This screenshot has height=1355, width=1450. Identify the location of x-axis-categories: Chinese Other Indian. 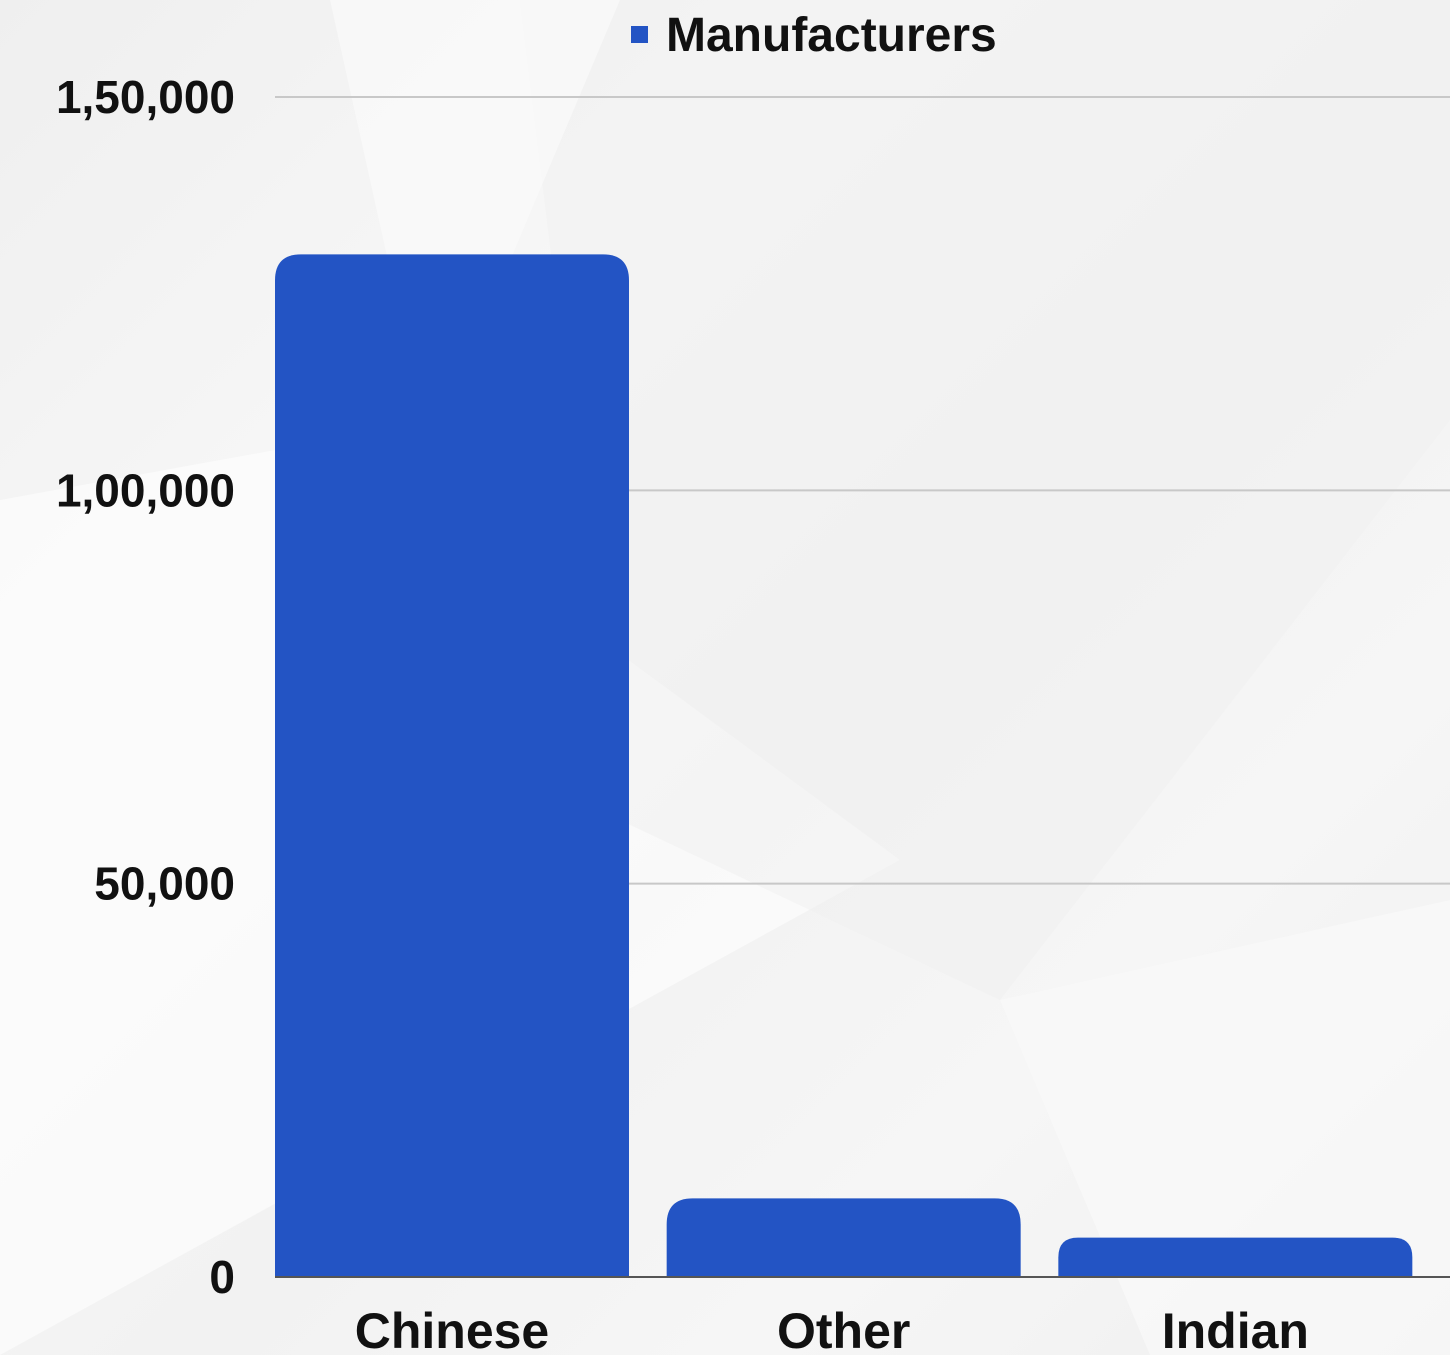
(832, 1329).